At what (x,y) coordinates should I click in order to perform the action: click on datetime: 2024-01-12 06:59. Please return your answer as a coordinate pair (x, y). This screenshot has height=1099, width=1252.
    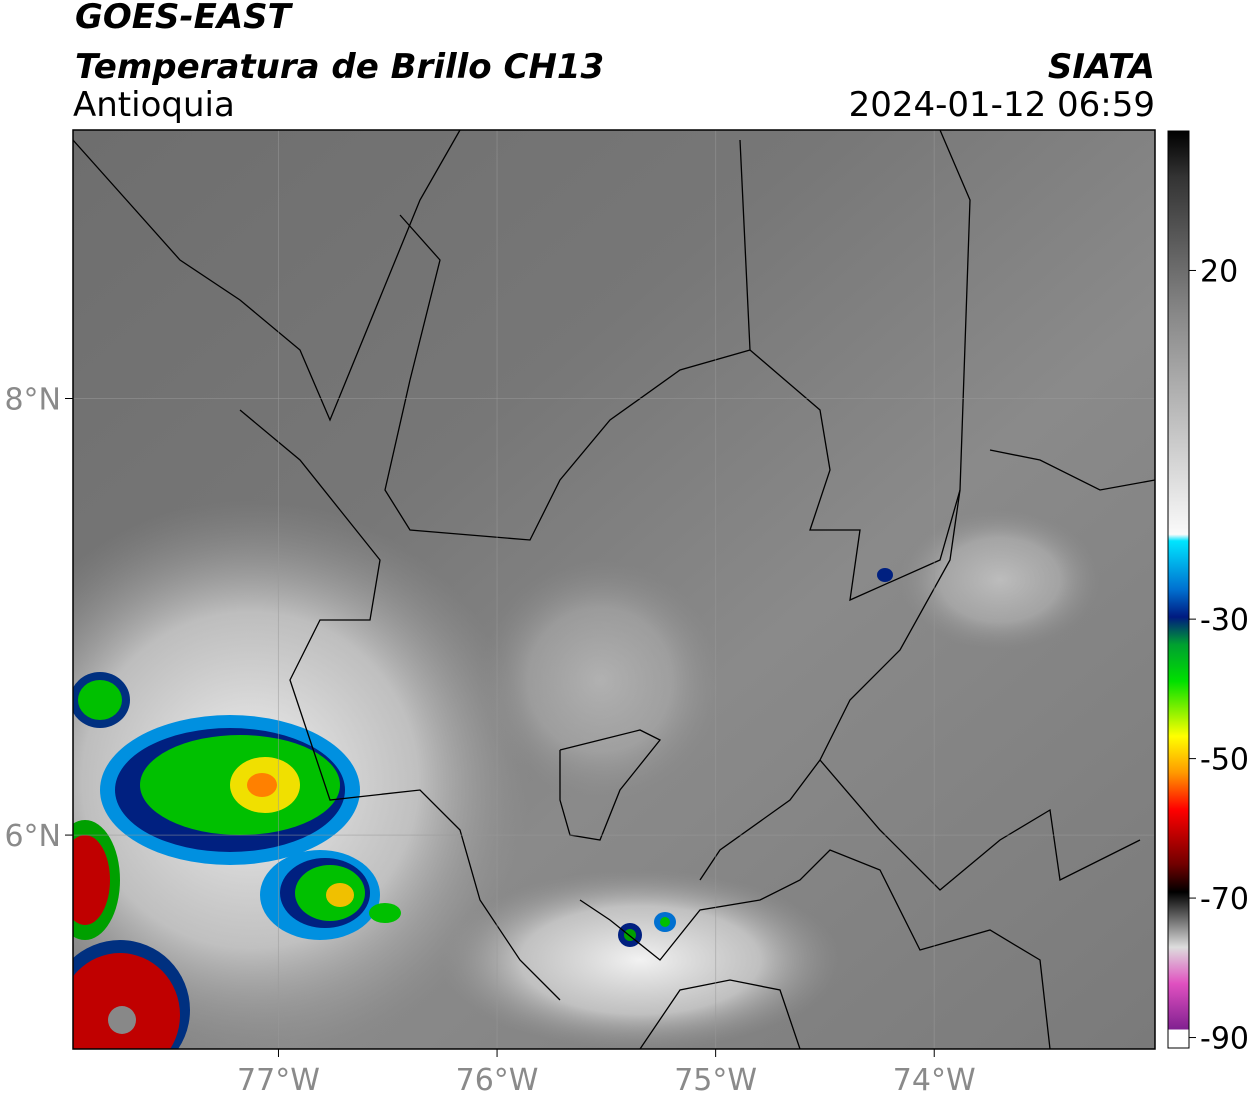
    Looking at the image, I should click on (1002, 105).